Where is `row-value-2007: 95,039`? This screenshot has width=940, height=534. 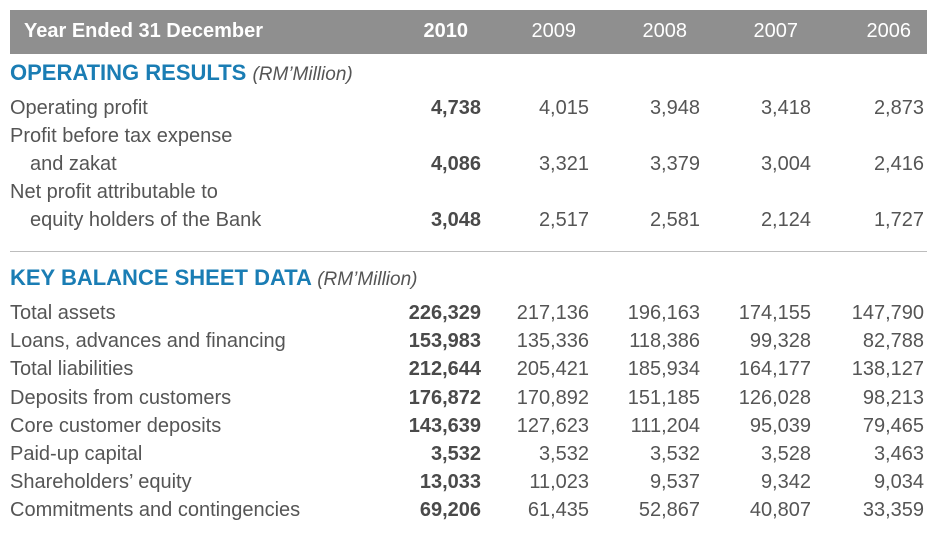
row-value-2007: 95,039 is located at coordinates (780, 425).